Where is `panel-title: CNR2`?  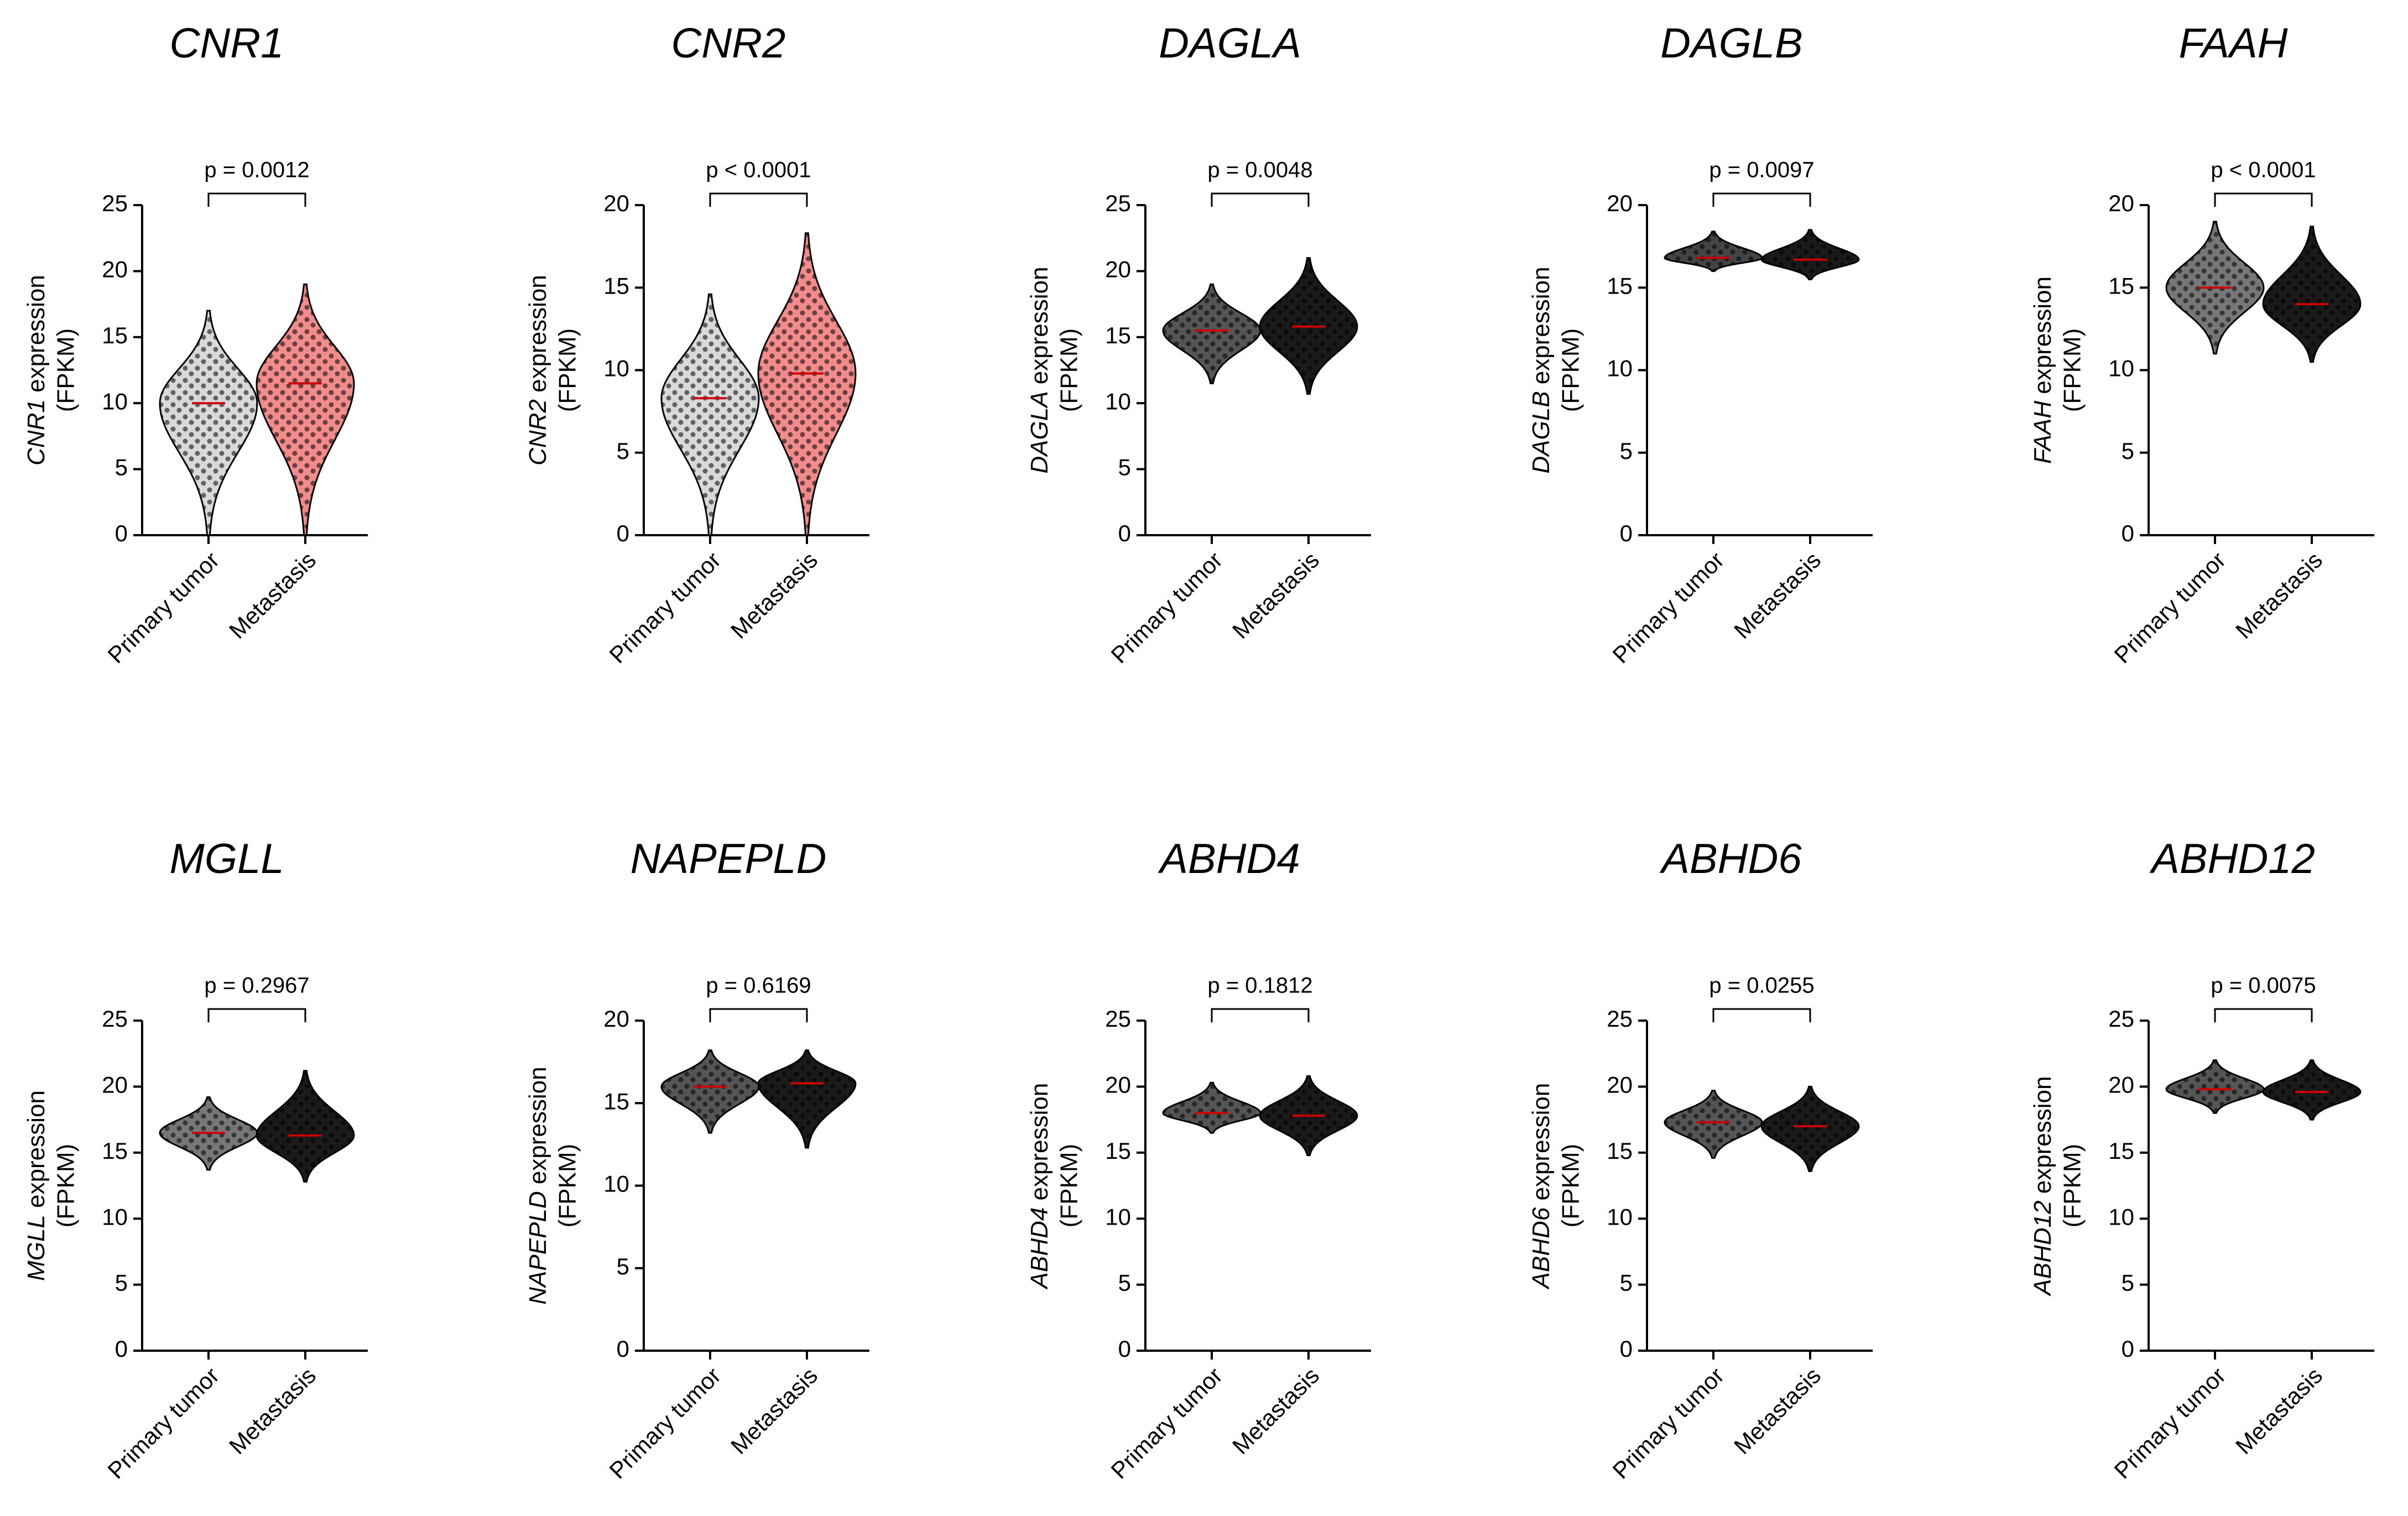 panel-title: CNR2 is located at coordinates (729, 43).